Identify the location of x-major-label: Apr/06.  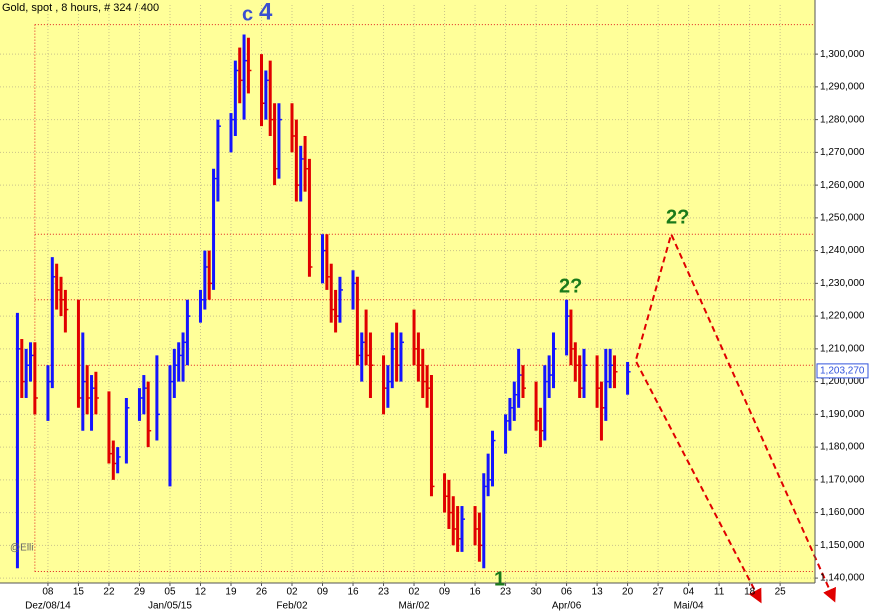
(567, 606).